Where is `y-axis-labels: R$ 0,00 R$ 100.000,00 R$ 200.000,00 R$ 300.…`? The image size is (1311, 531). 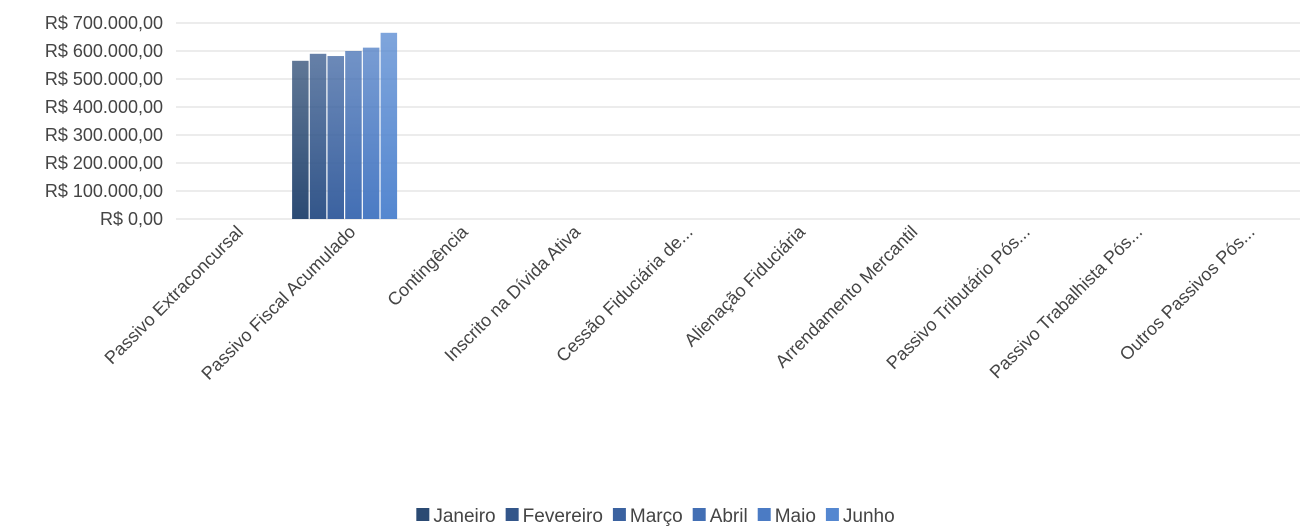
y-axis-labels: R$ 0,00 R$ 100.000,00 R$ 200.000,00 R$ 300.… is located at coordinates (104, 121).